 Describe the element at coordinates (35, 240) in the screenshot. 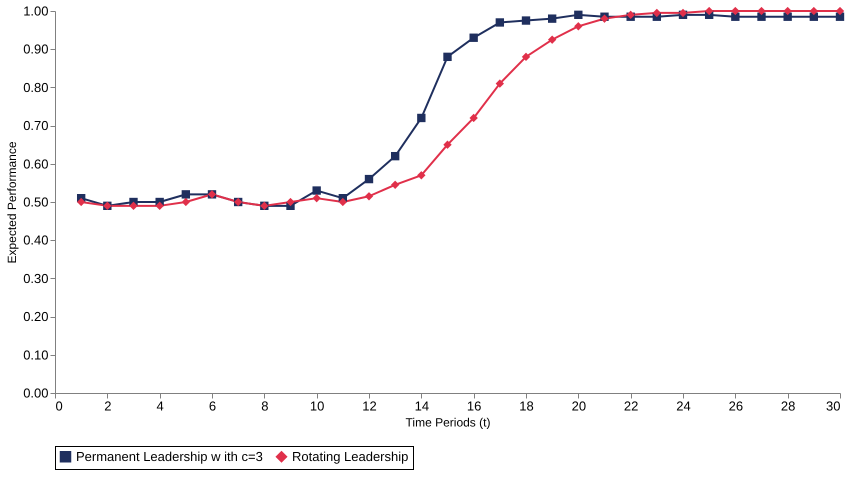

I see `y-tick-label: 0.40` at that location.